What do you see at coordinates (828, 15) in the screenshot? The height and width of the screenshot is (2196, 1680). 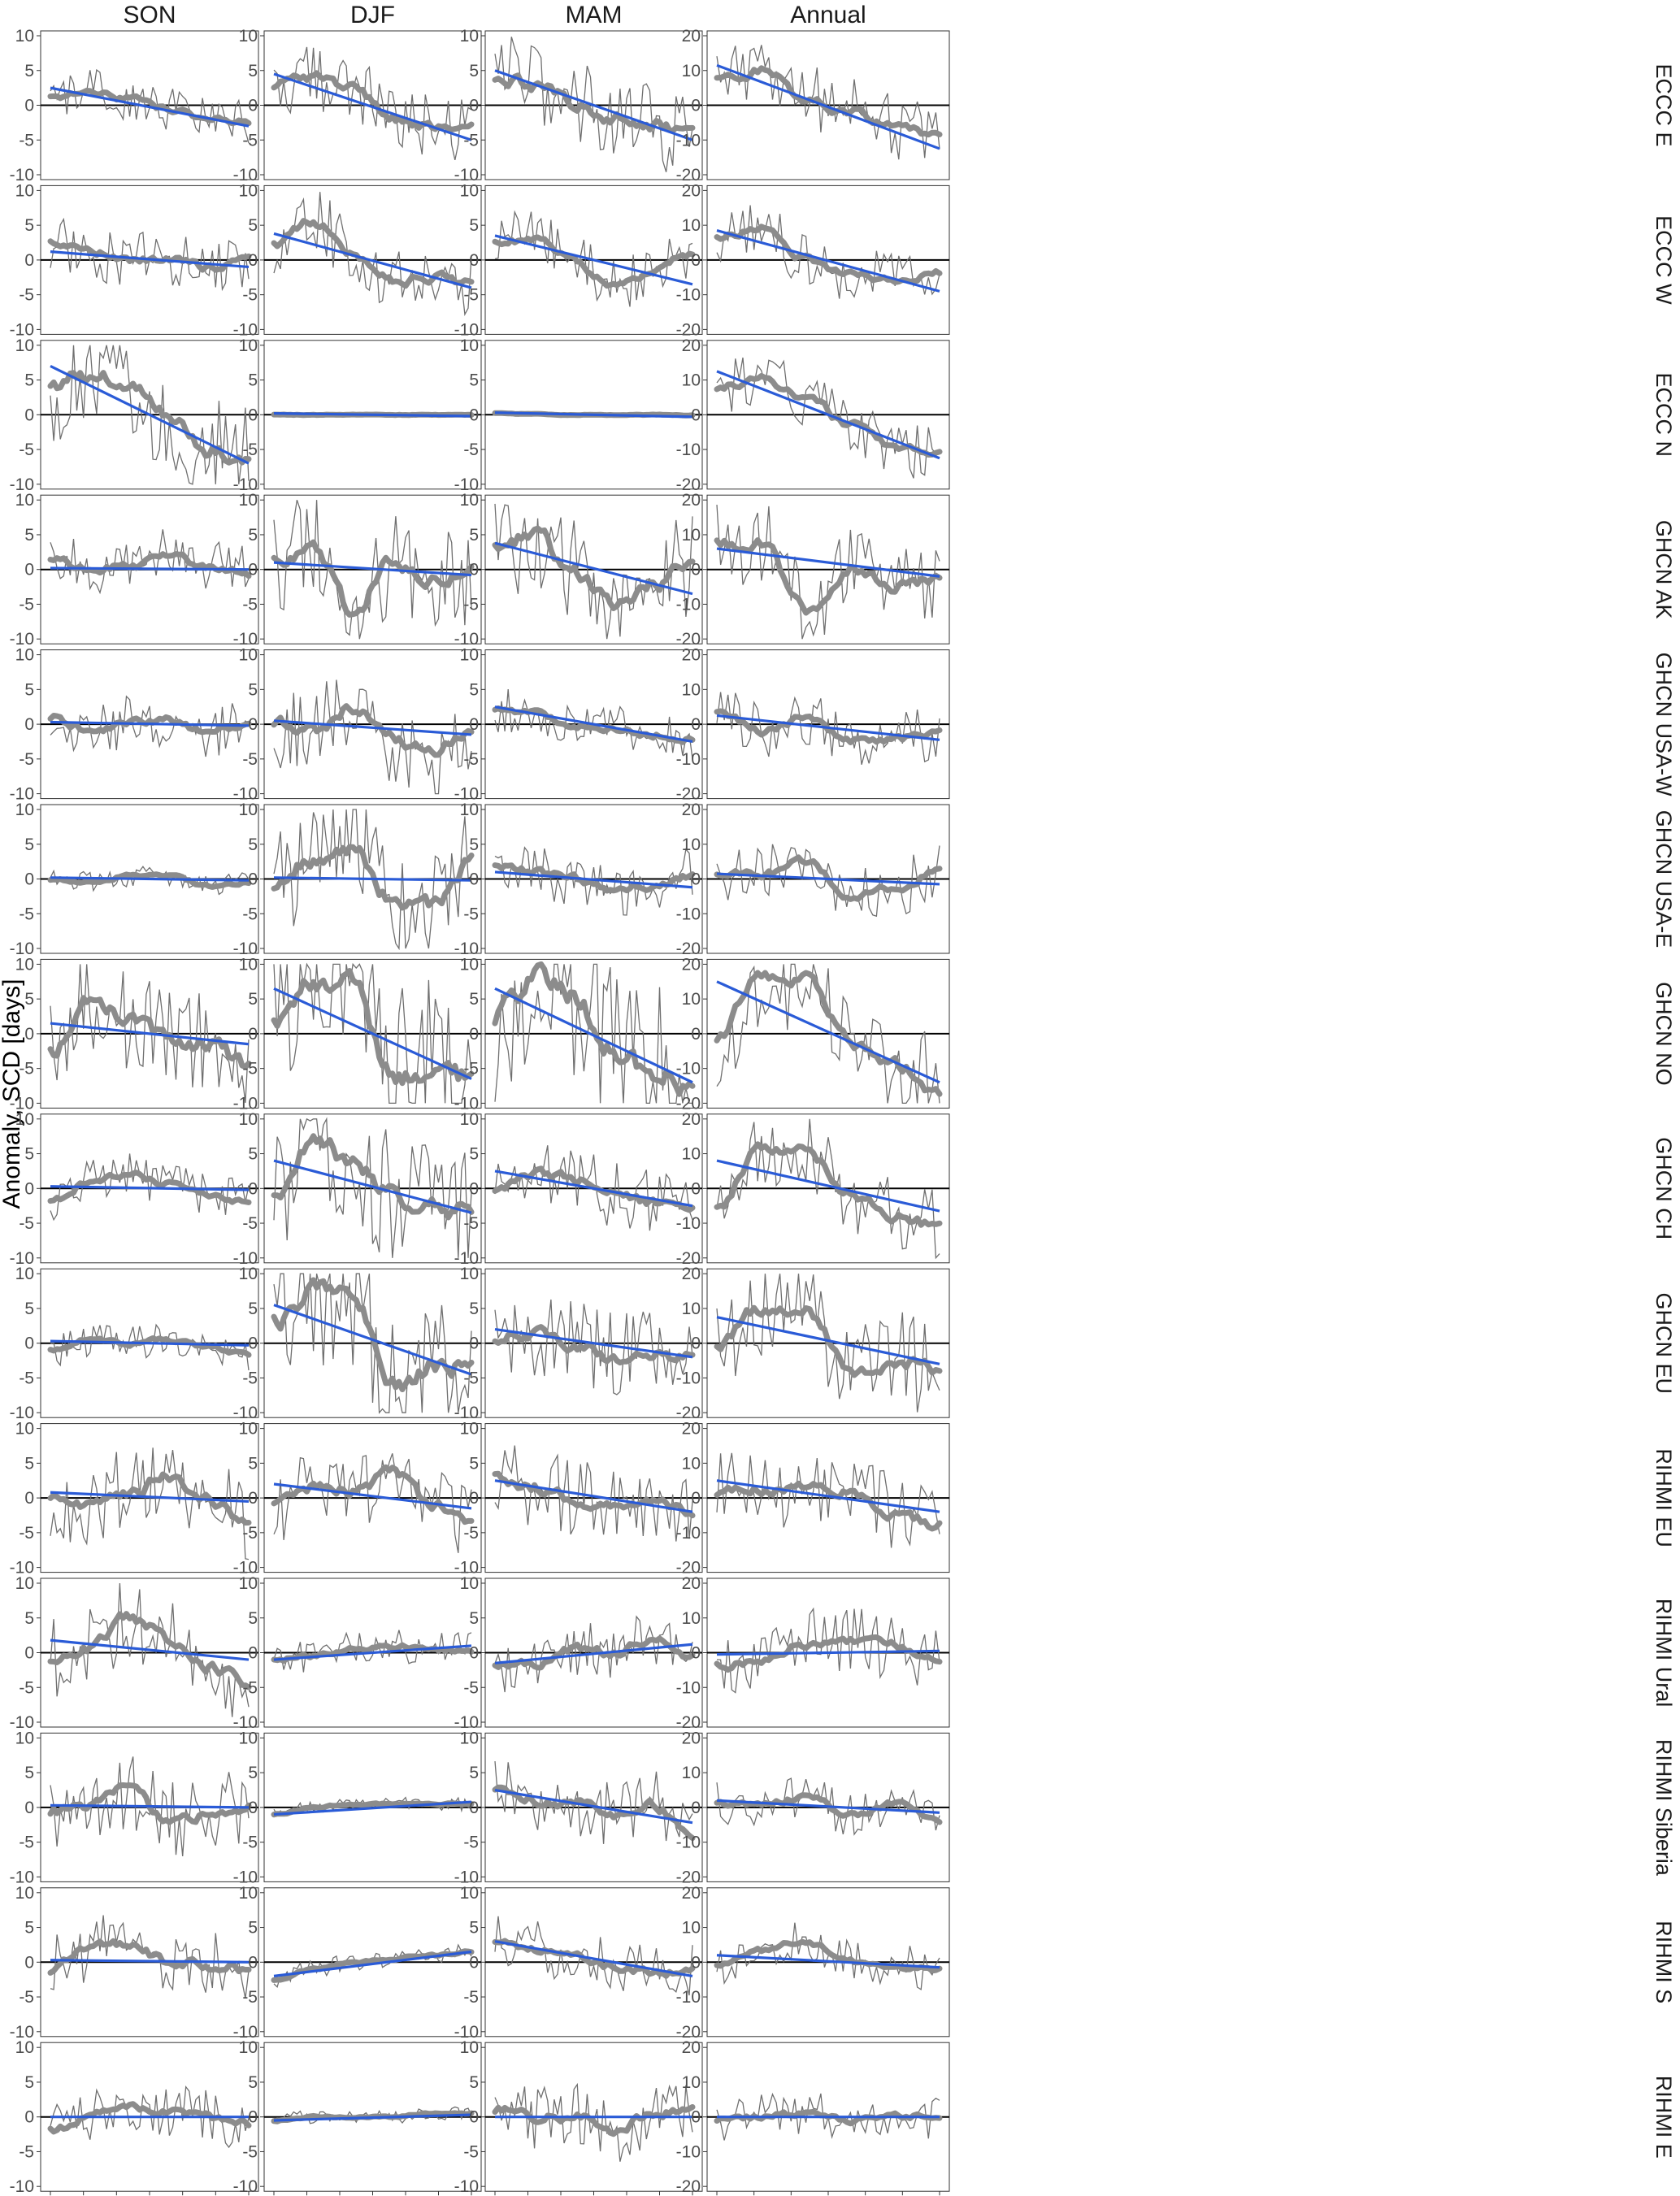 I see `column-heading-annual: Annual` at bounding box center [828, 15].